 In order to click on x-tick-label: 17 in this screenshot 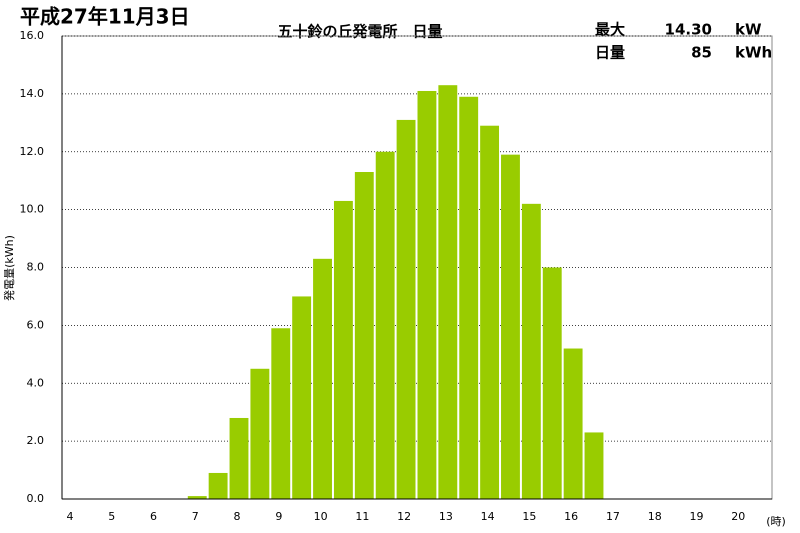, I will do `click(613, 516)`.